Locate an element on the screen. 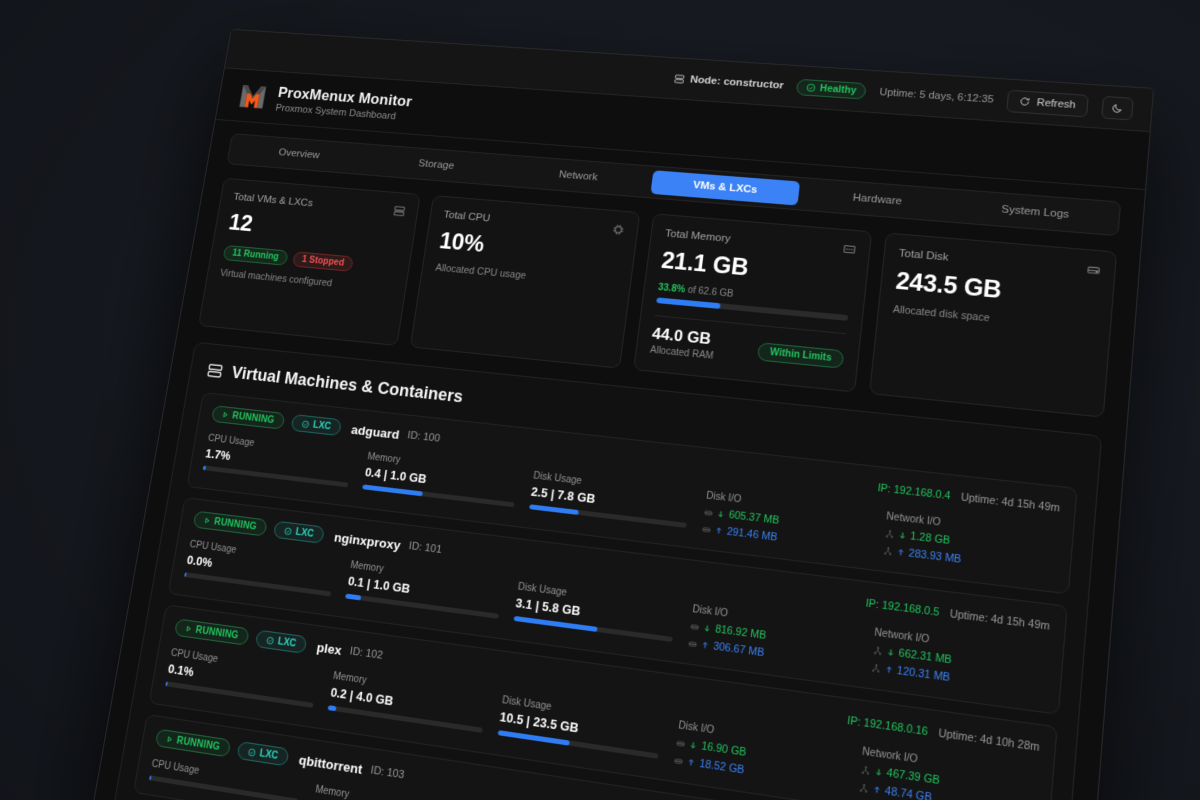  allocated-ram-label: Allocated RAM is located at coordinates (681, 353).